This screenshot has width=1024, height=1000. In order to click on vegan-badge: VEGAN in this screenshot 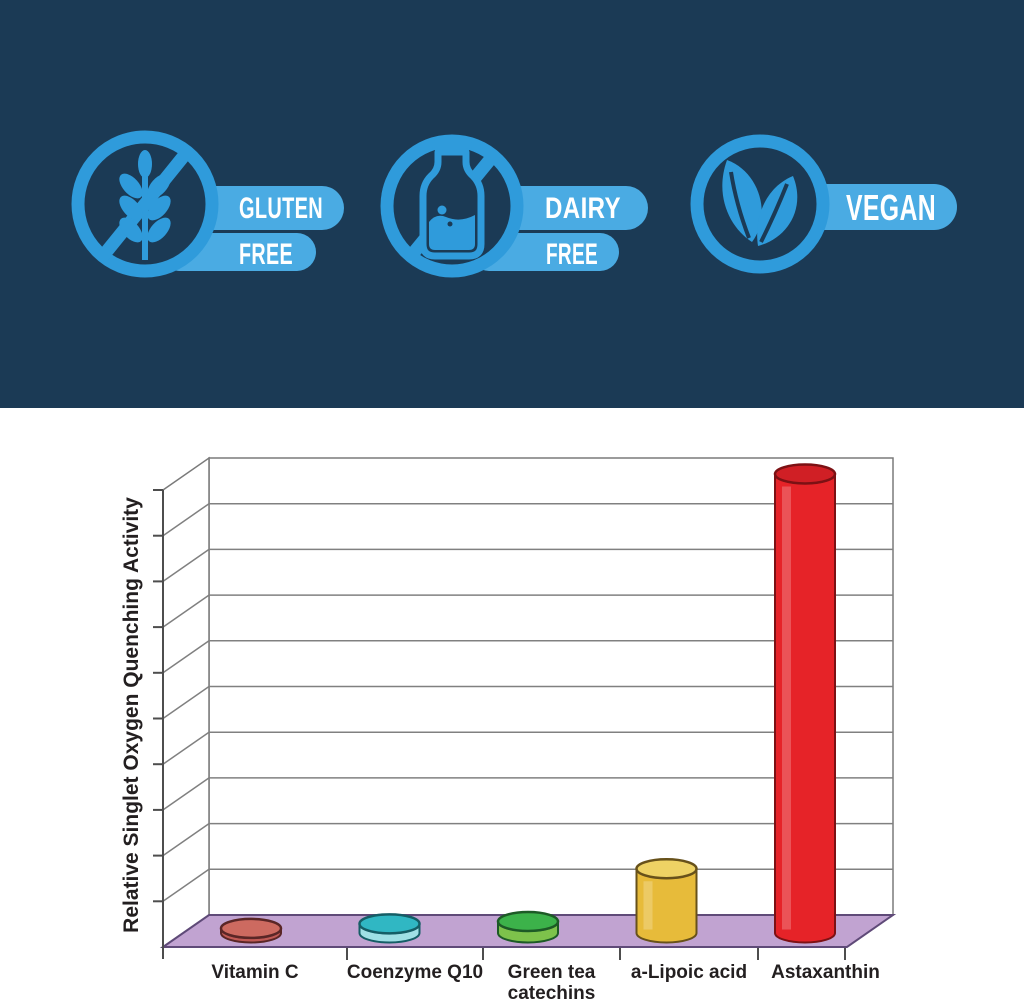, I will do `click(823, 204)`.